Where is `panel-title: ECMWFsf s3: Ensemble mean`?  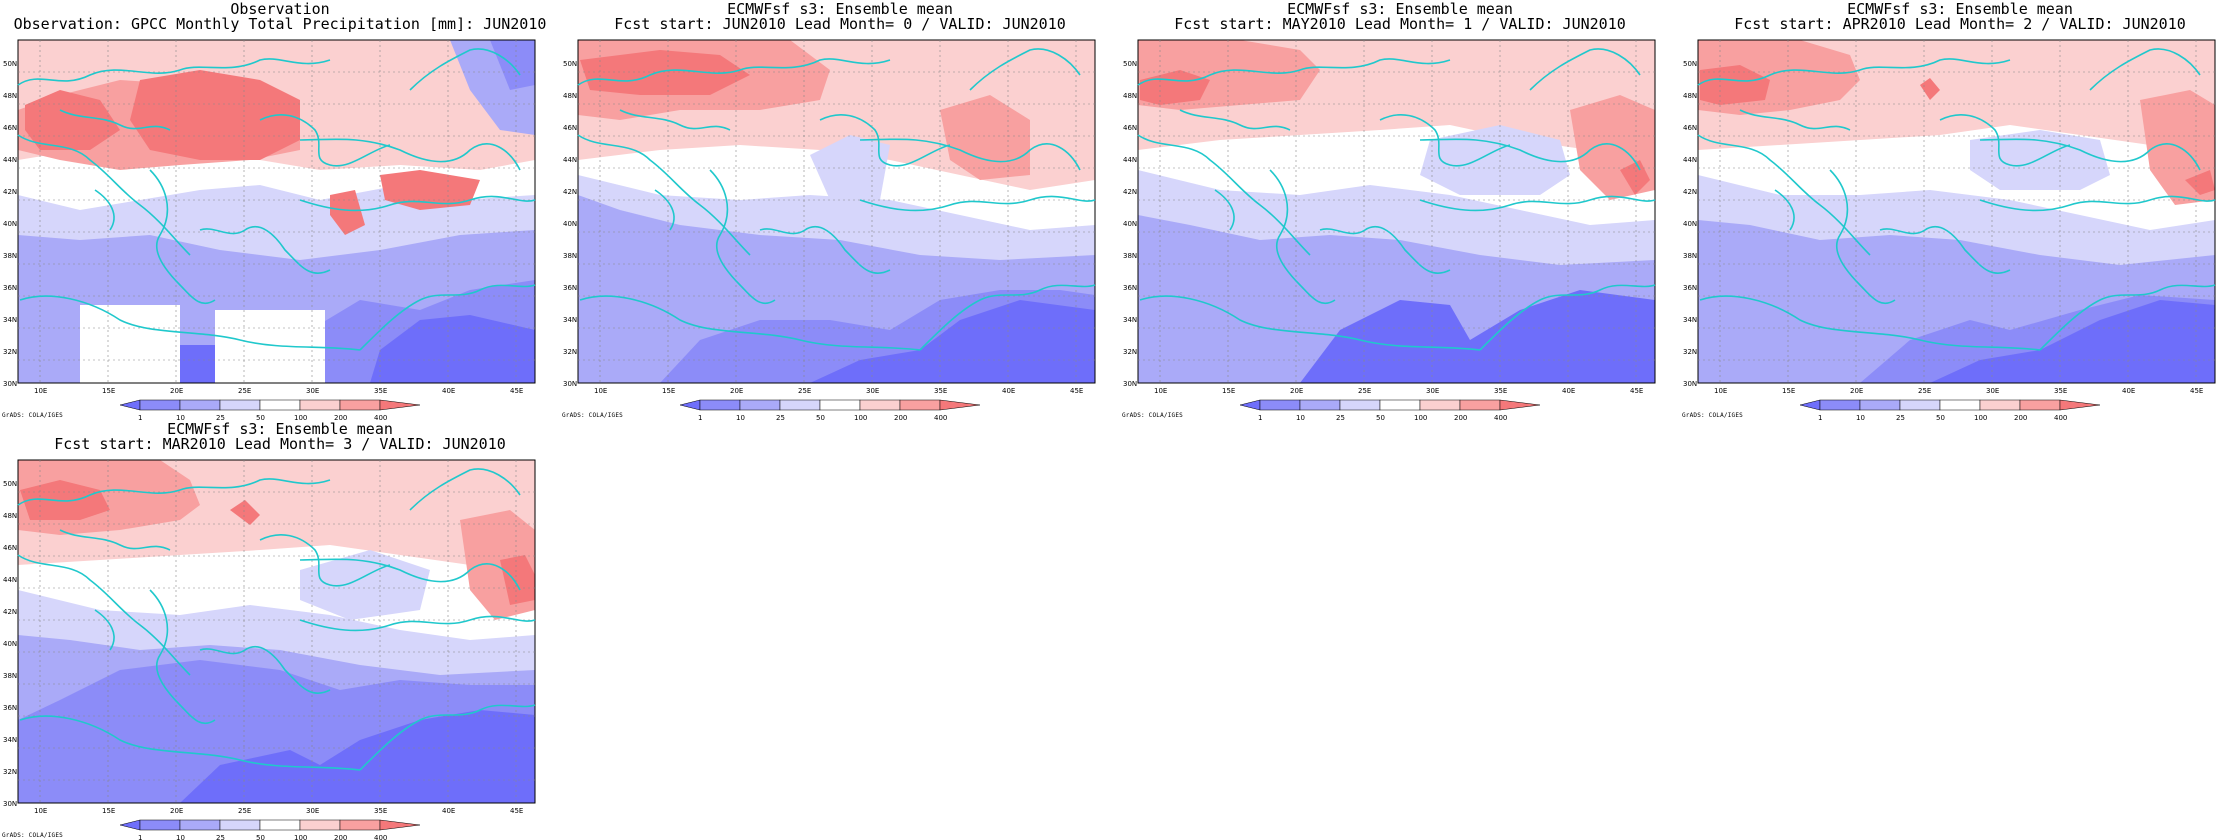
panel-title: ECMWFsf s3: Ensemble mean is located at coordinates (1400, 9).